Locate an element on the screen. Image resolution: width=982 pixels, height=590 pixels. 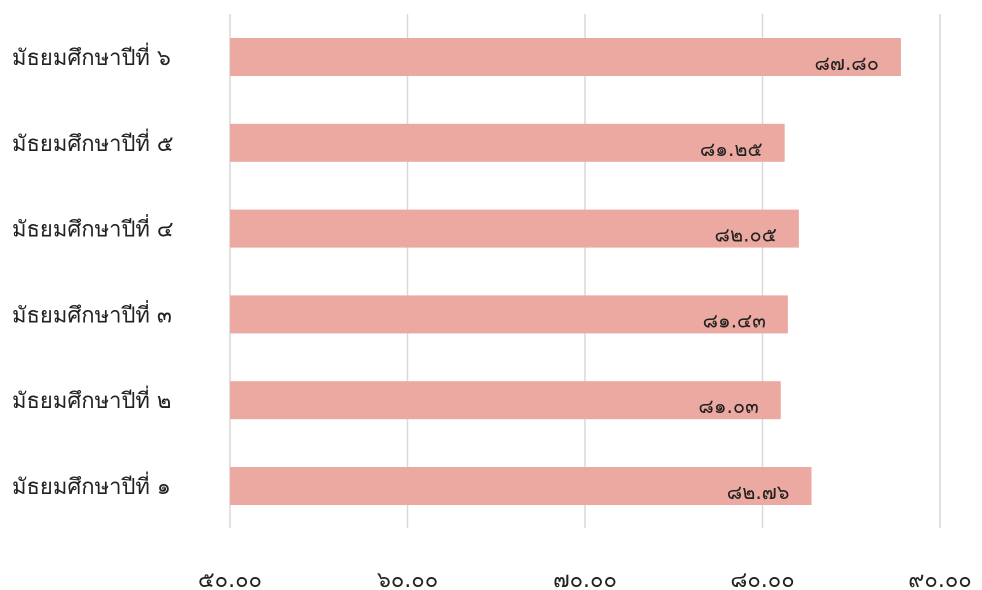
data-label: ๘๒.๗๖ is located at coordinates (758, 492).